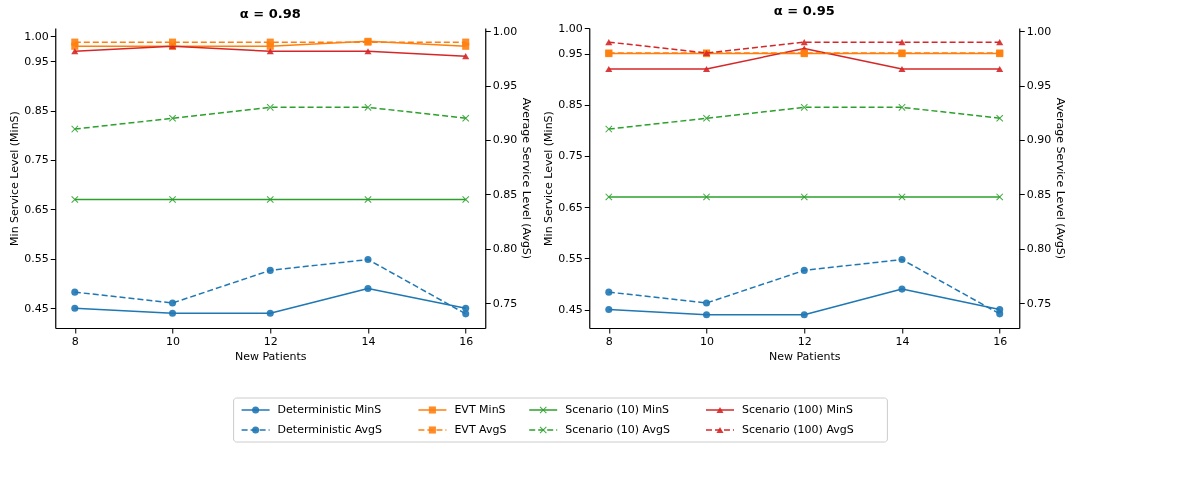  I want to click on legend-label: Scenario (10) AvgS, so click(617, 429).